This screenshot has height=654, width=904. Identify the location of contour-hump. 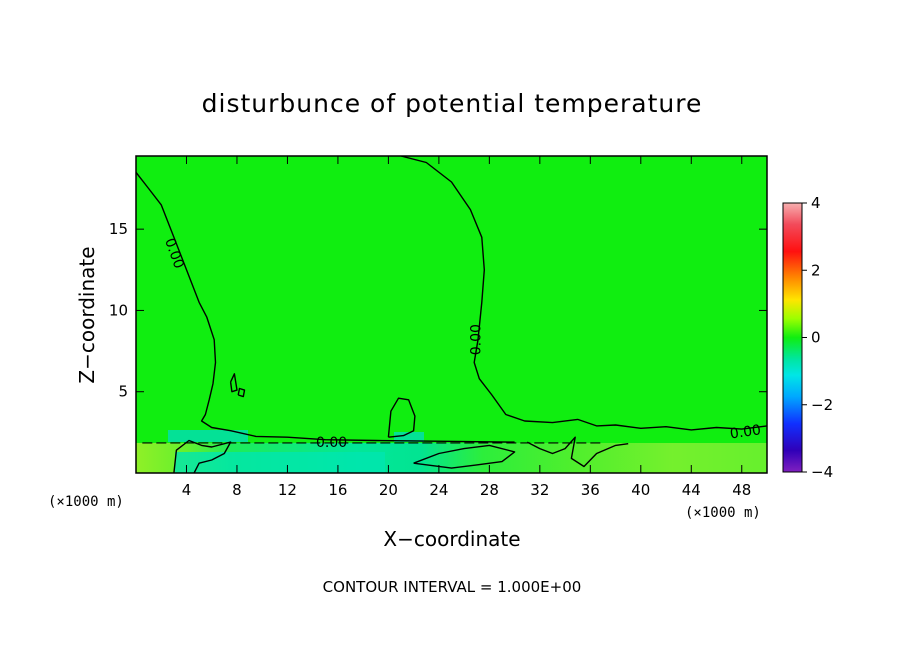
(401, 417).